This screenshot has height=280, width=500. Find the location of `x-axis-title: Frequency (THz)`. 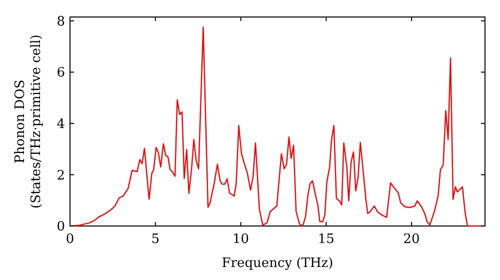

x-axis-title: Frequency (THz) is located at coordinates (278, 263).